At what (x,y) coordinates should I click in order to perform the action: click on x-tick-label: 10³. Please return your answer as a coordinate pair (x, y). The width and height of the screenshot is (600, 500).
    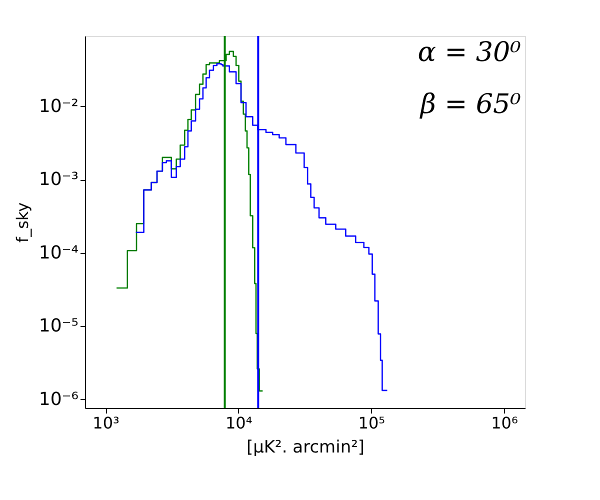
    Looking at the image, I should click on (106, 423).